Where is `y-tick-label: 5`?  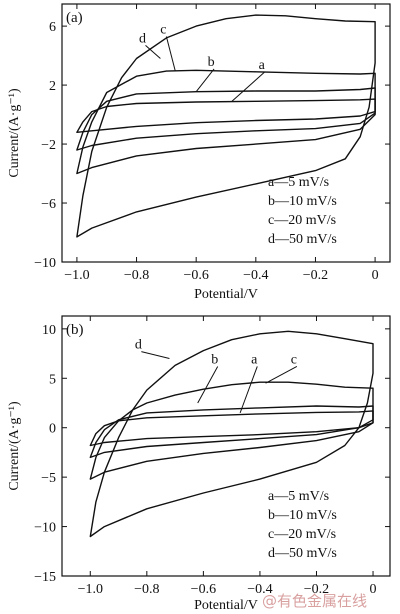
y-tick-label: 5 is located at coordinates (52, 379).